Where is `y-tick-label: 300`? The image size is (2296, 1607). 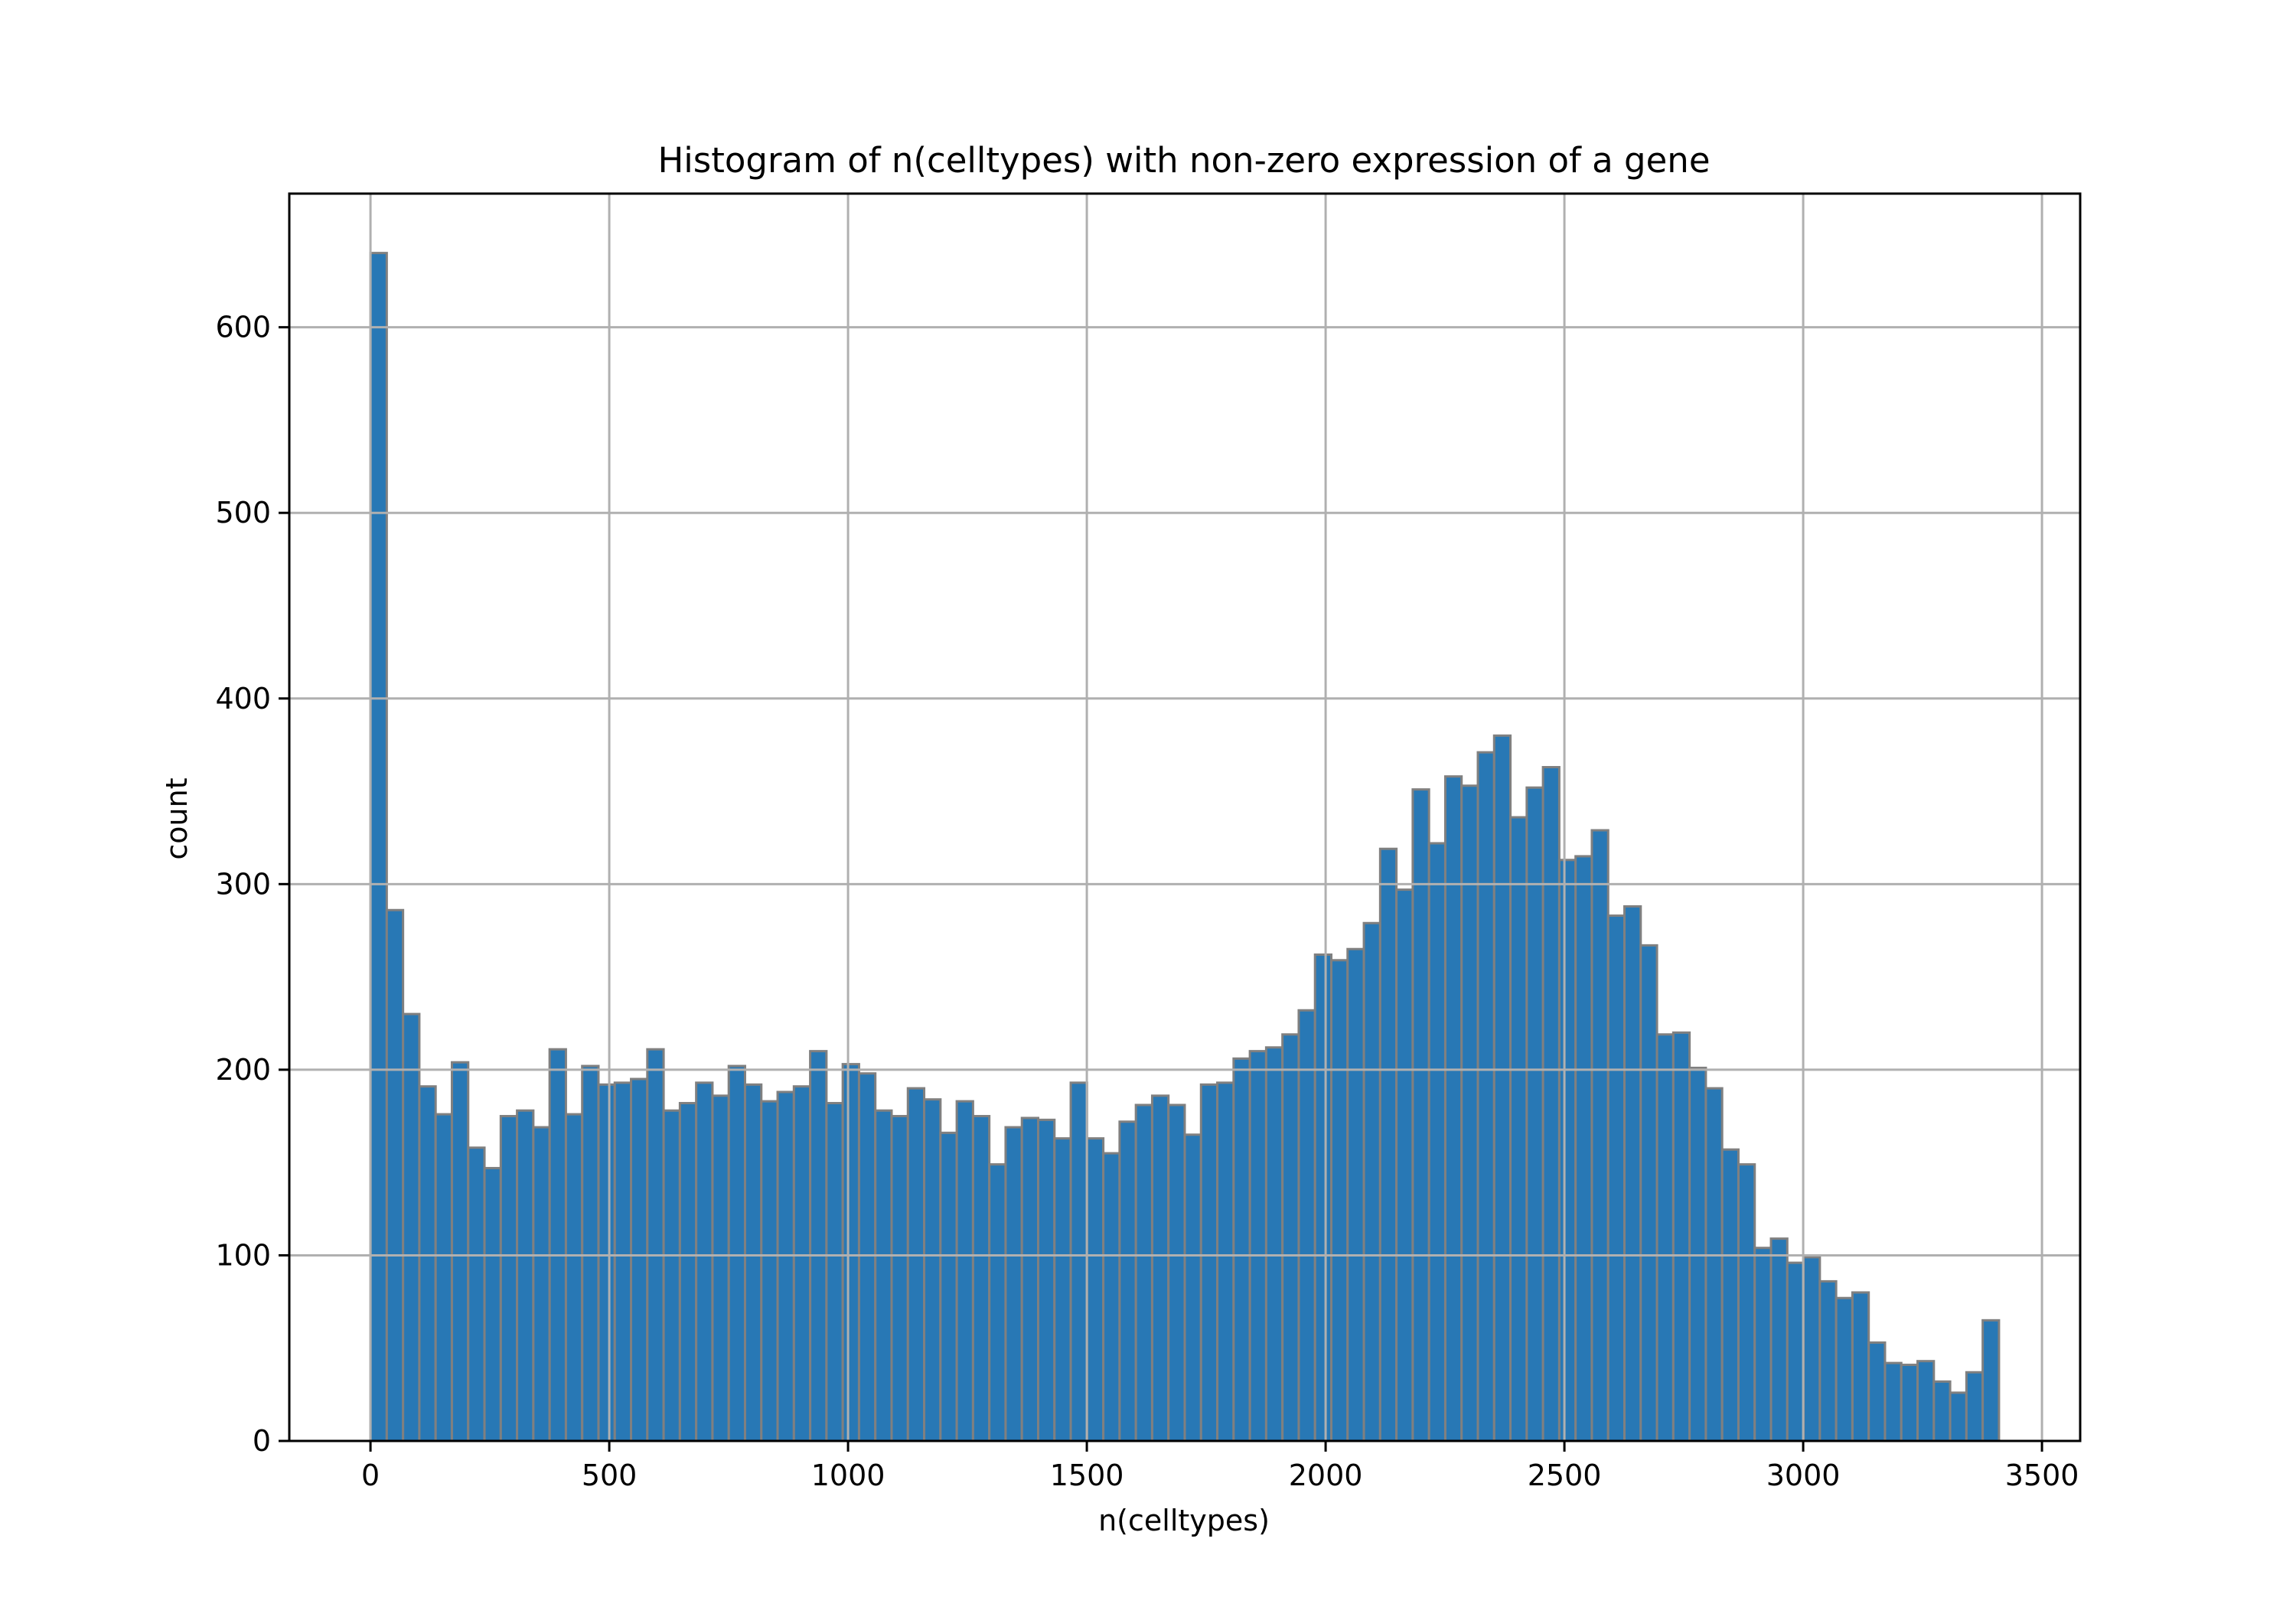
y-tick-label: 300 is located at coordinates (243, 884).